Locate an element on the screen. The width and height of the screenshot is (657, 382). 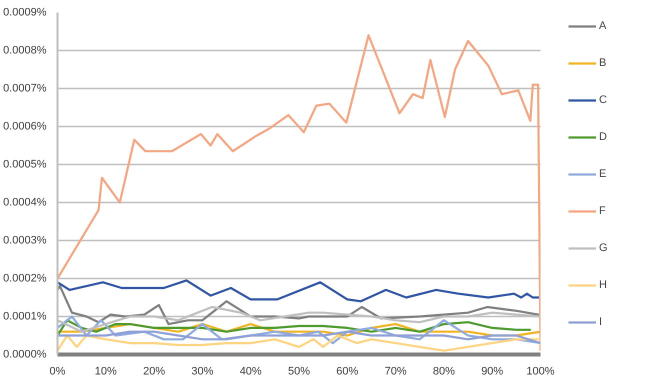
legend-label: A is located at coordinates (603, 26).